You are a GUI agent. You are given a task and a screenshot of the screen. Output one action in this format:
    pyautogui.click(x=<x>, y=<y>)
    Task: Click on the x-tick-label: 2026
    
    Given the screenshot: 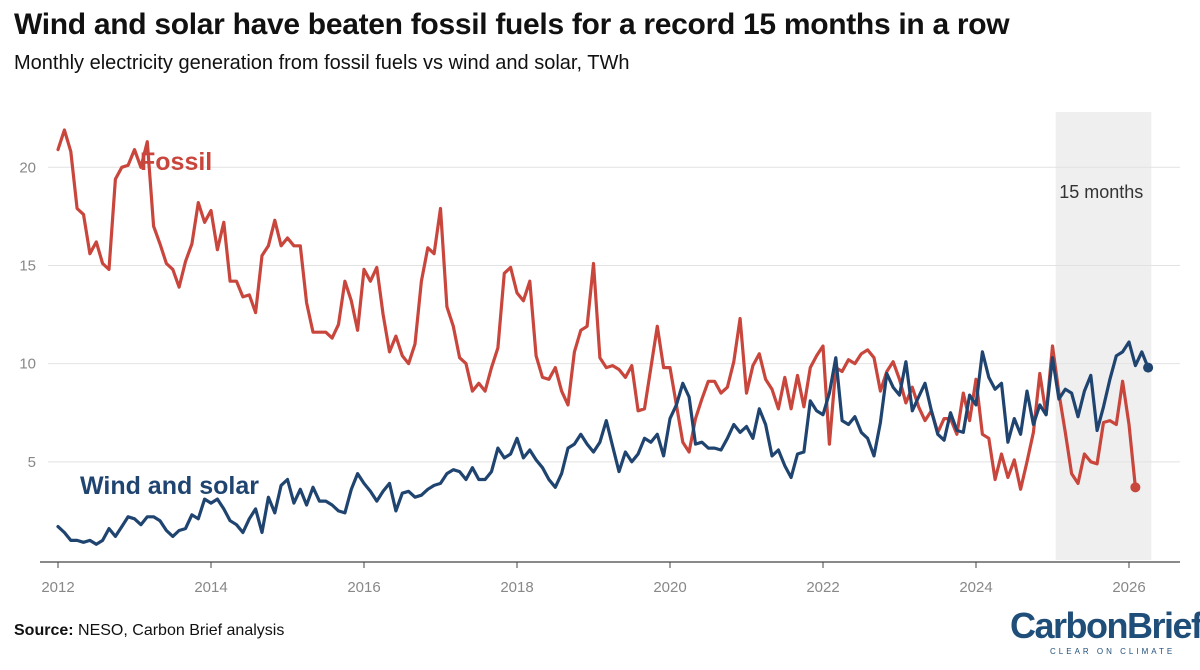 What is the action you would take?
    pyautogui.click(x=1128, y=587)
    